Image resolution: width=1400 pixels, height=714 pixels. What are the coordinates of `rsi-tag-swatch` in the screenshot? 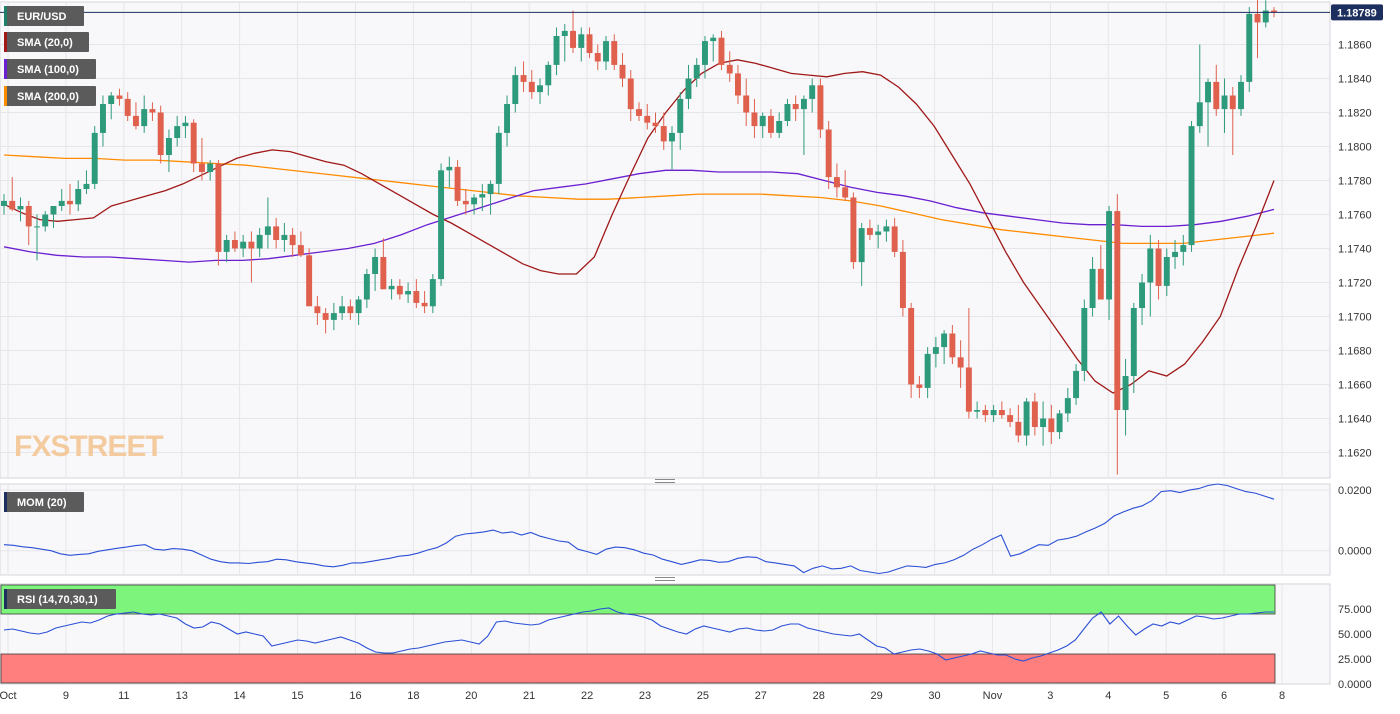 It's located at (5, 599).